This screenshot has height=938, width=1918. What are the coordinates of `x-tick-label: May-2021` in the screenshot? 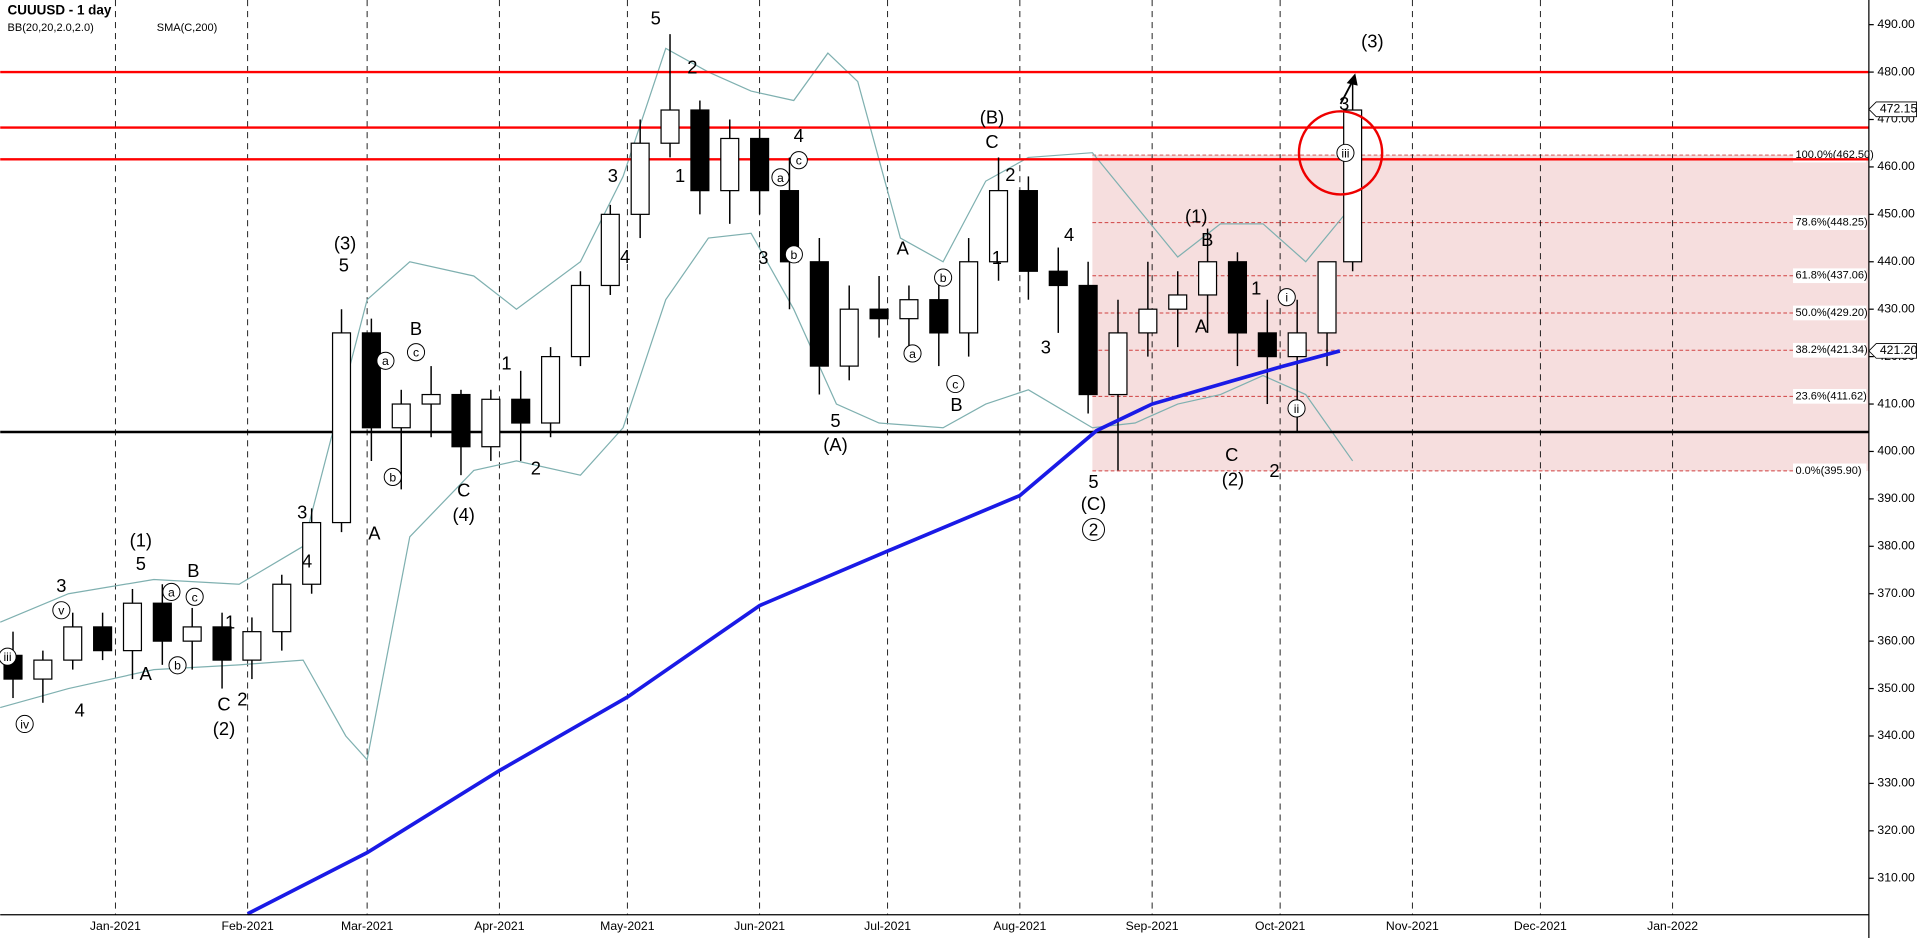 It's located at (627, 926).